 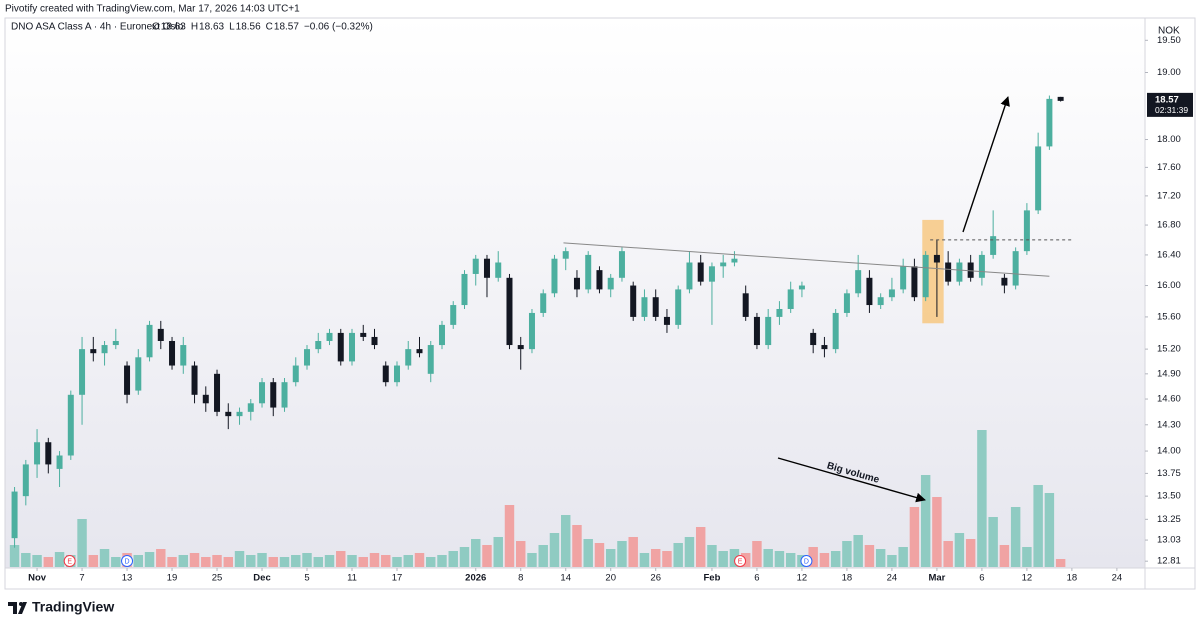 What do you see at coordinates (936, 578) in the screenshot?
I see `x-tick-label: Mar` at bounding box center [936, 578].